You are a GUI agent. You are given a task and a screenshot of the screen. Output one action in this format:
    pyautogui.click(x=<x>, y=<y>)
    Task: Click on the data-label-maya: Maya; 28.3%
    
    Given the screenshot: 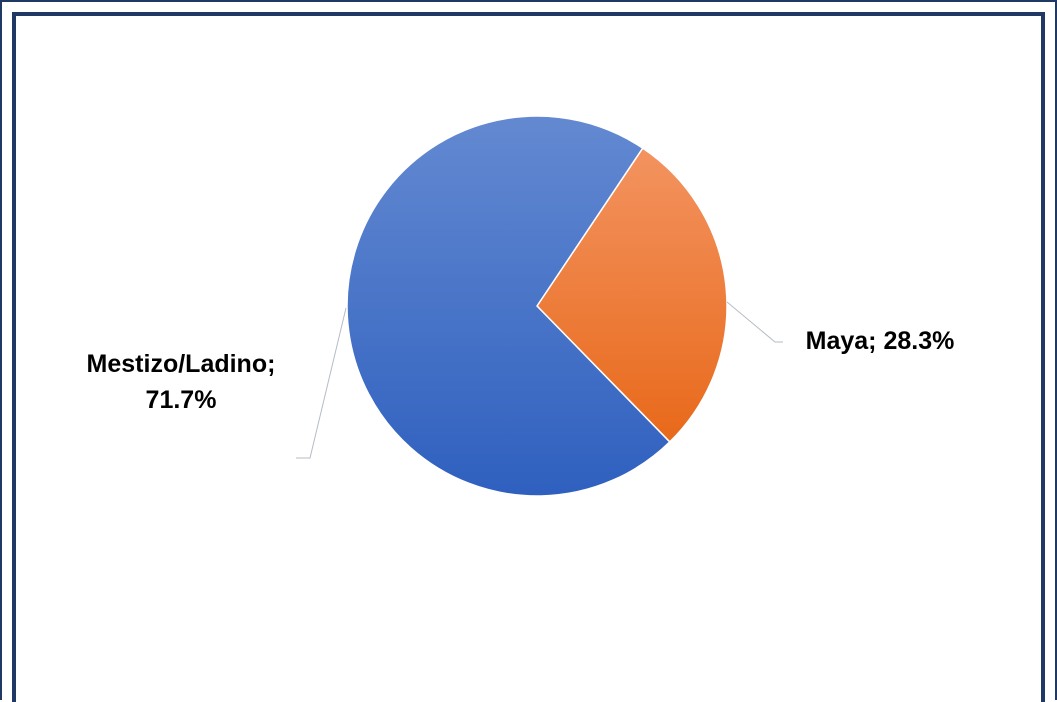 What is the action you would take?
    pyautogui.click(x=880, y=341)
    